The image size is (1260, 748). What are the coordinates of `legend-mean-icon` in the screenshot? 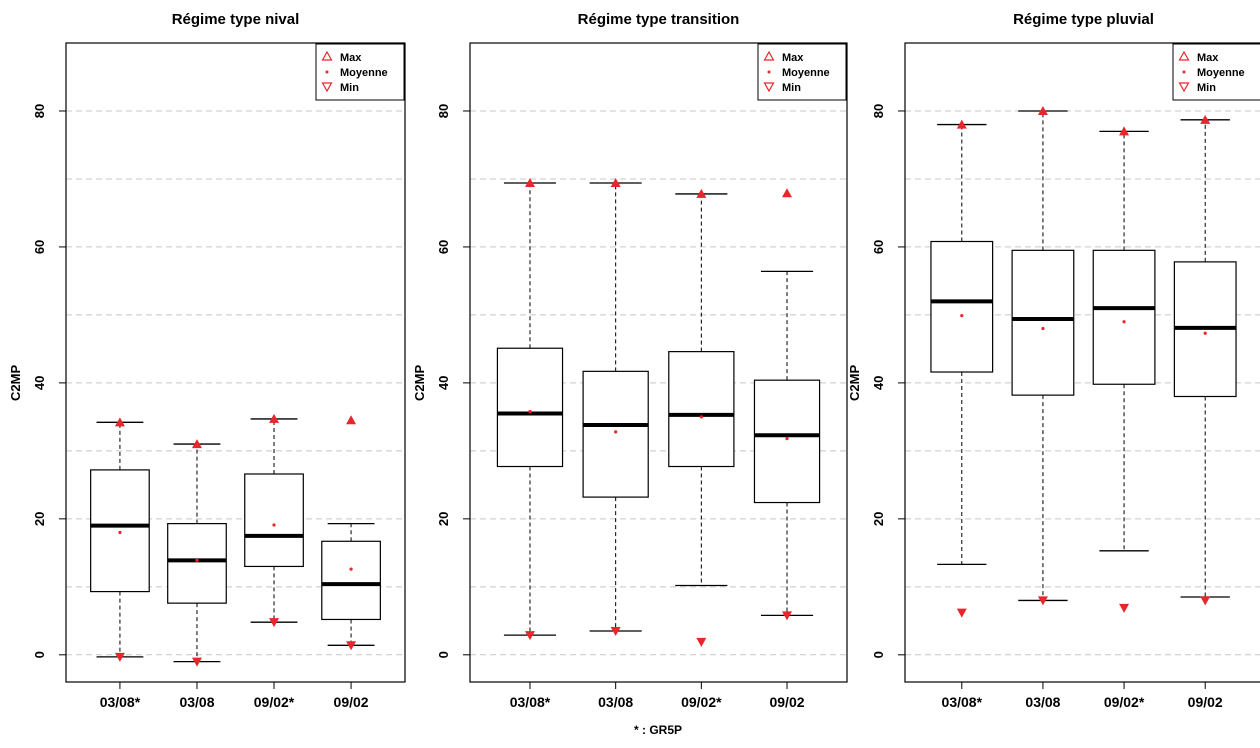 It's located at (769, 72).